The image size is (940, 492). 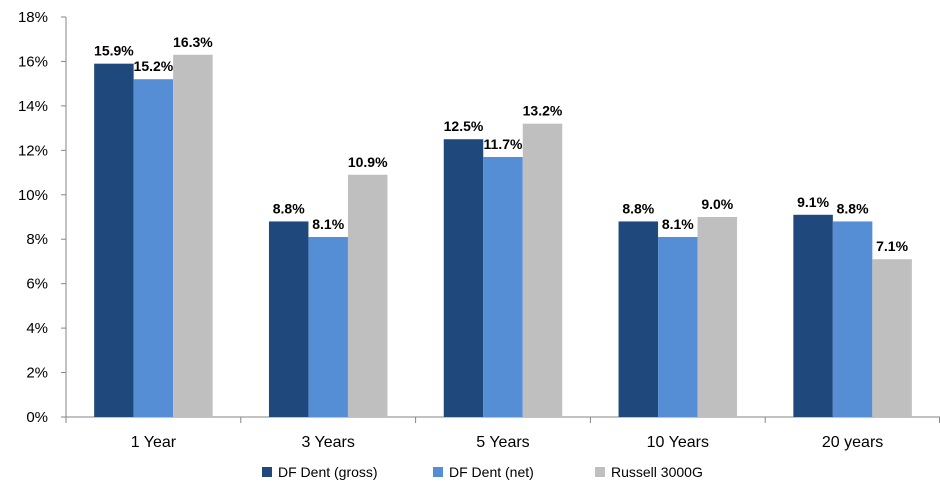 What do you see at coordinates (368, 162) in the screenshot?
I see `data-label: 10.9%` at bounding box center [368, 162].